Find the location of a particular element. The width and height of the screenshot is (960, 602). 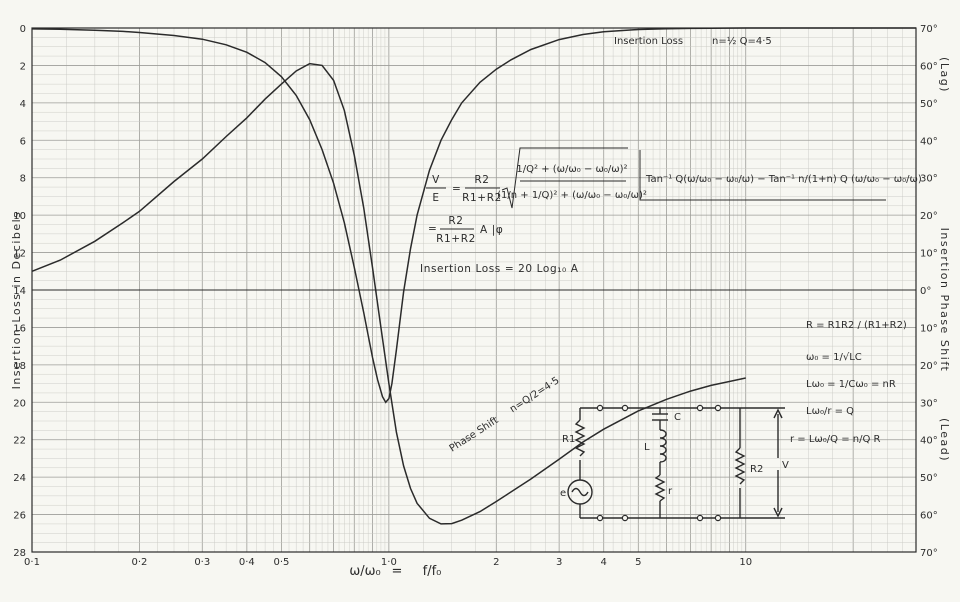

def-omega0: ω₀ = 1/√LC is located at coordinates (834, 357).